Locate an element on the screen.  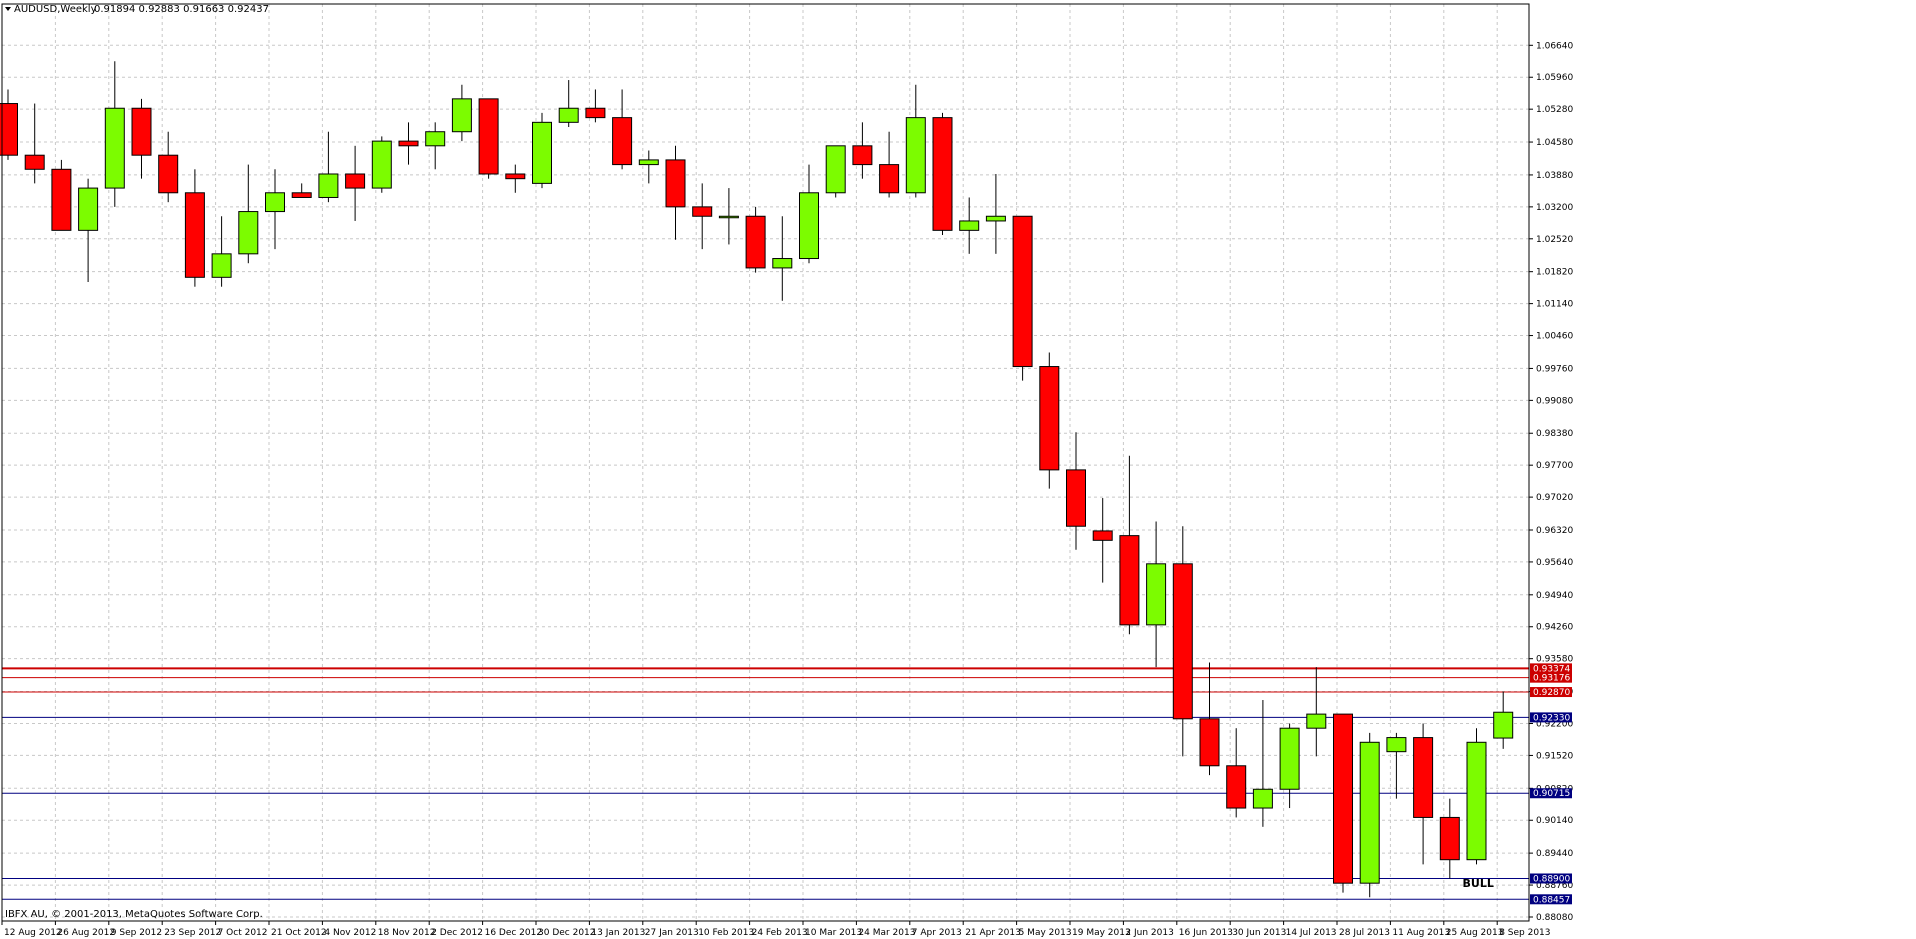
x-tick-label: 24 Mar 2013 is located at coordinates (886, 933).